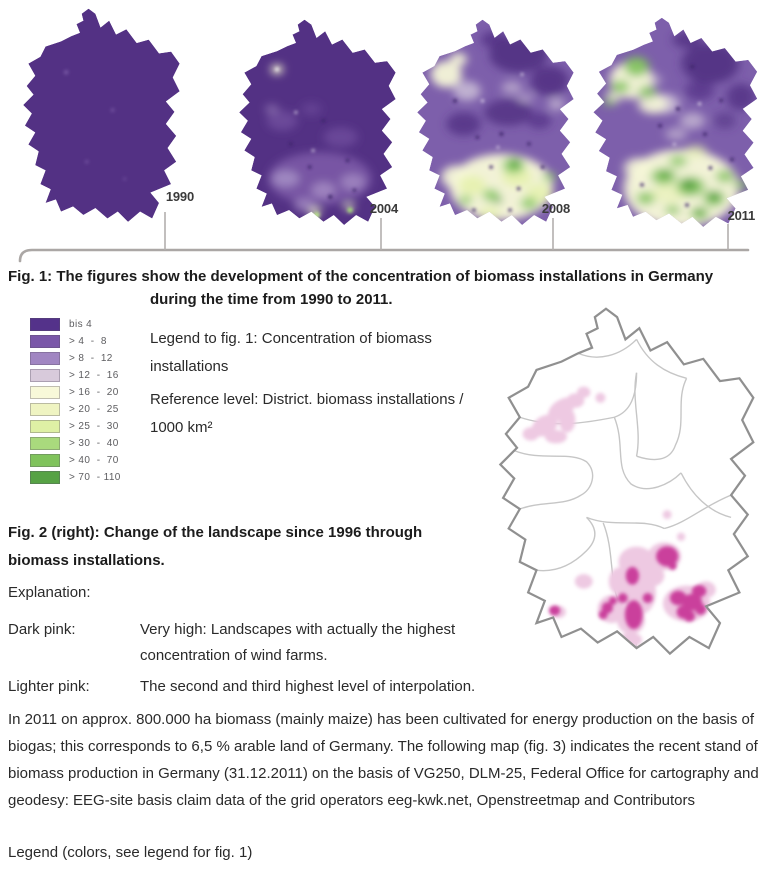 This screenshot has width=777, height=874. I want to click on legend-label: bis 4, so click(81, 324).